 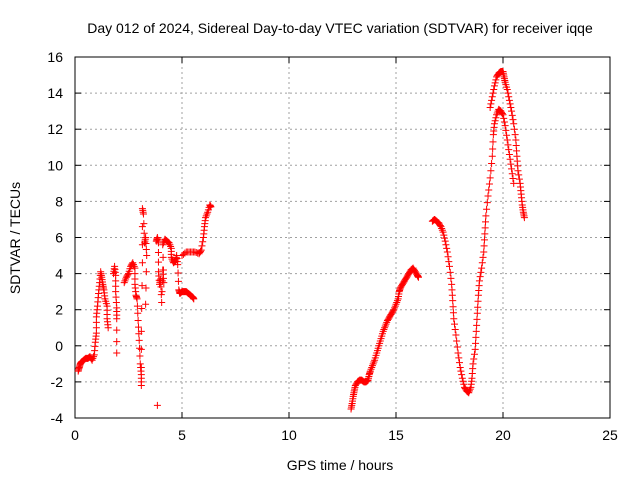 I want to click on y-tick-label: 12, so click(x=55, y=129).